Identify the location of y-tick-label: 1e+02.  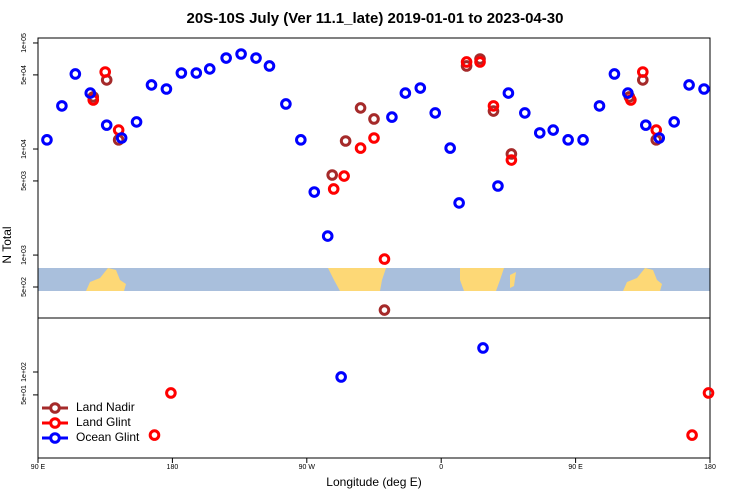
(24, 372).